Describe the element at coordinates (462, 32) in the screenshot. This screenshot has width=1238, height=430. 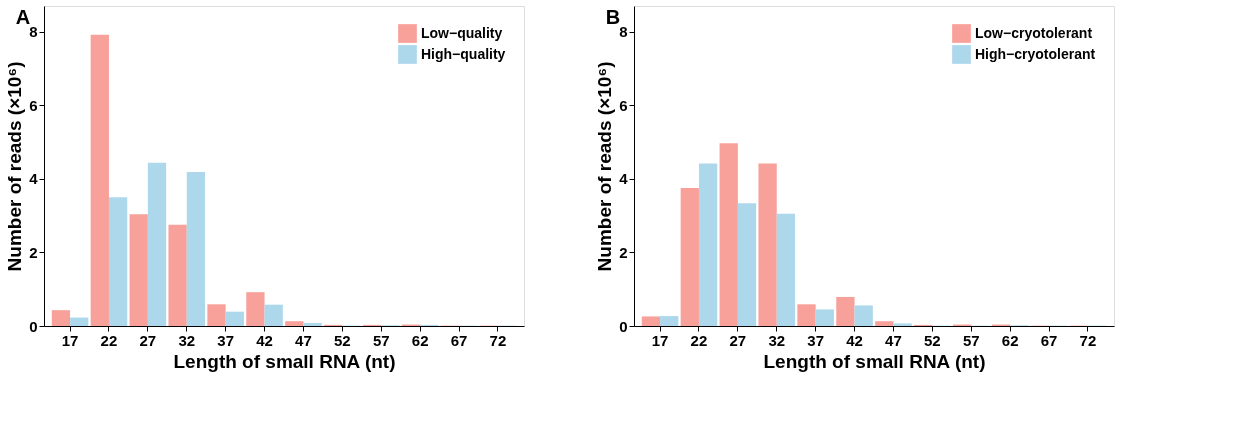
I see `legend-label: Low−quality` at that location.